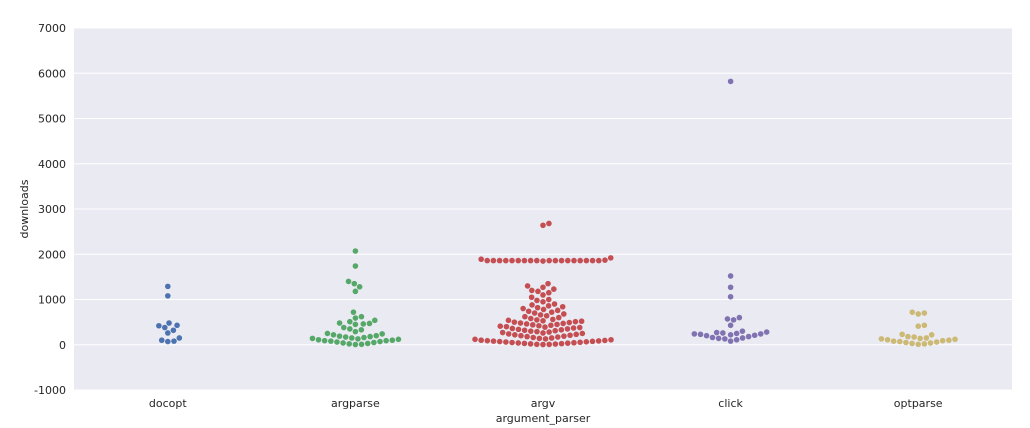 This screenshot has width=1030, height=428. I want to click on x-tick-label-argparse: argparse, so click(355, 403).